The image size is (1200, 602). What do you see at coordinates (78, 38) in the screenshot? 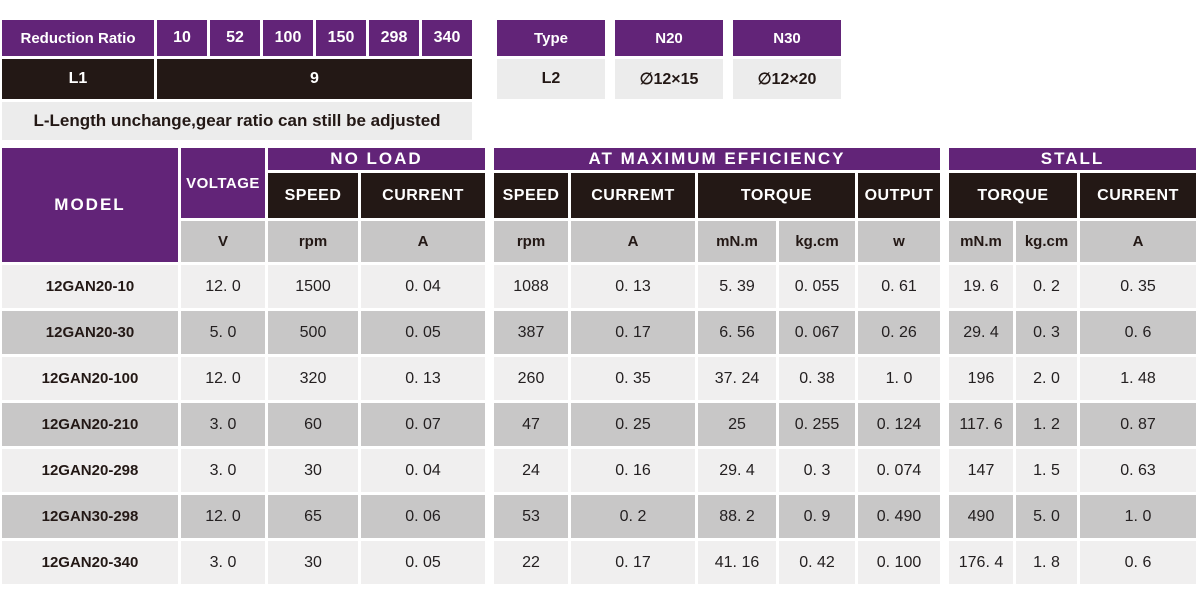
I see `reduction-ratio-header: Reduction Ratio` at bounding box center [78, 38].